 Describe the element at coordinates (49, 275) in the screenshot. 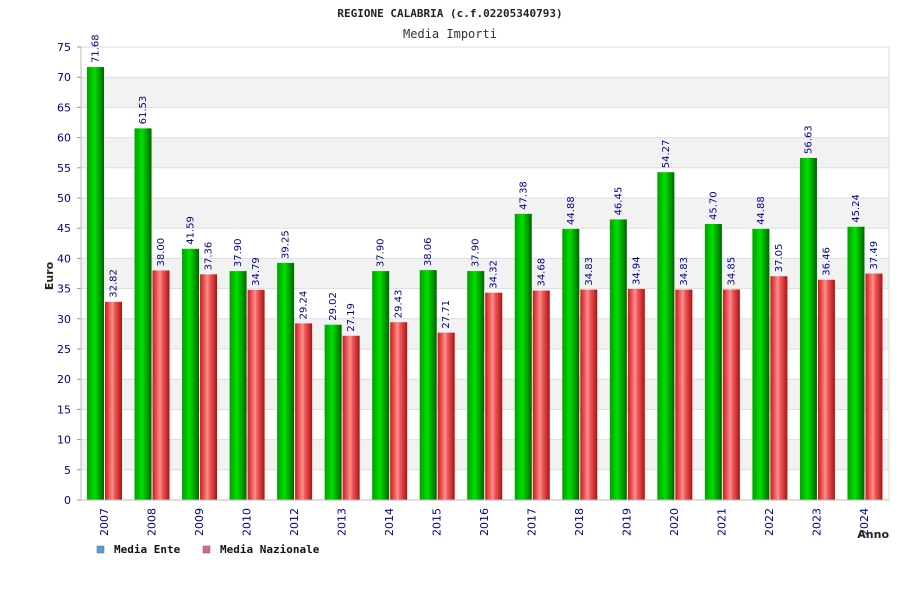

I see `y-axis-label: Euro` at that location.